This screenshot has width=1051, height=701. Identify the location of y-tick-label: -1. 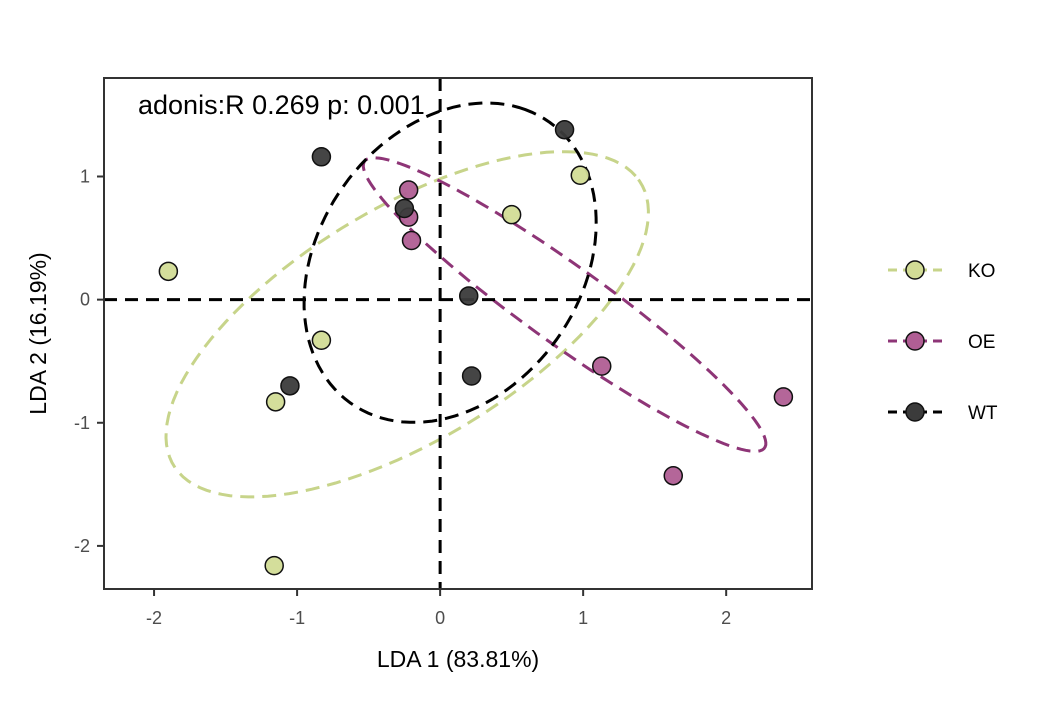
(82, 423).